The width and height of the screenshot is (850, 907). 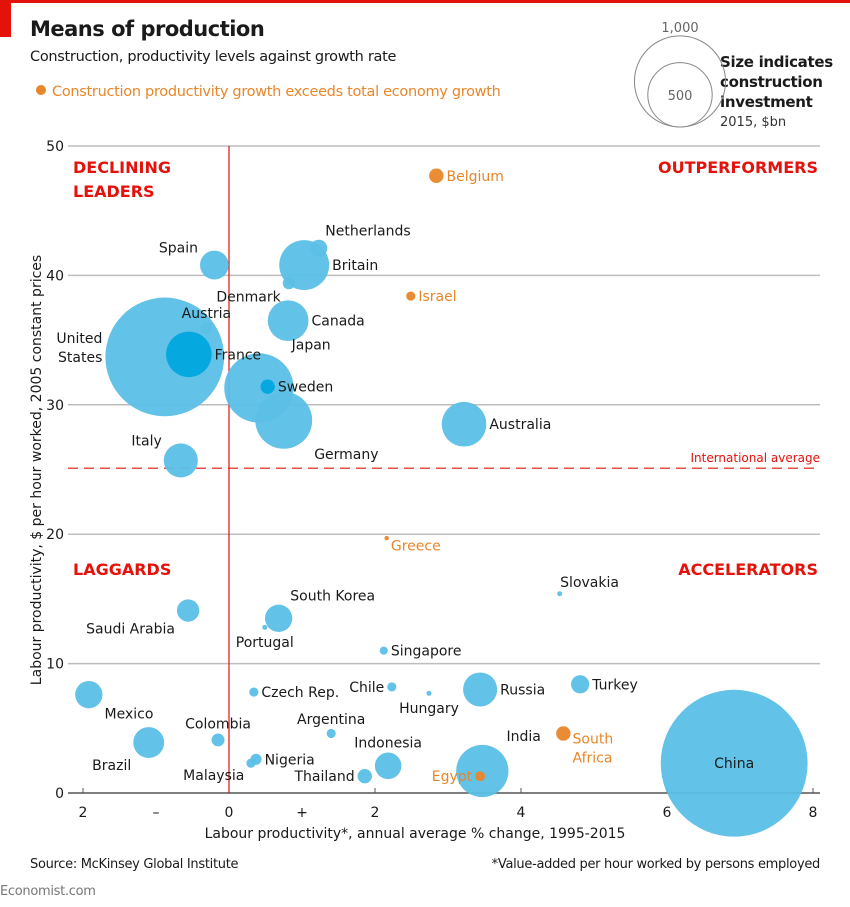 I want to click on label-slovakia: Slovakia, so click(x=589, y=583).